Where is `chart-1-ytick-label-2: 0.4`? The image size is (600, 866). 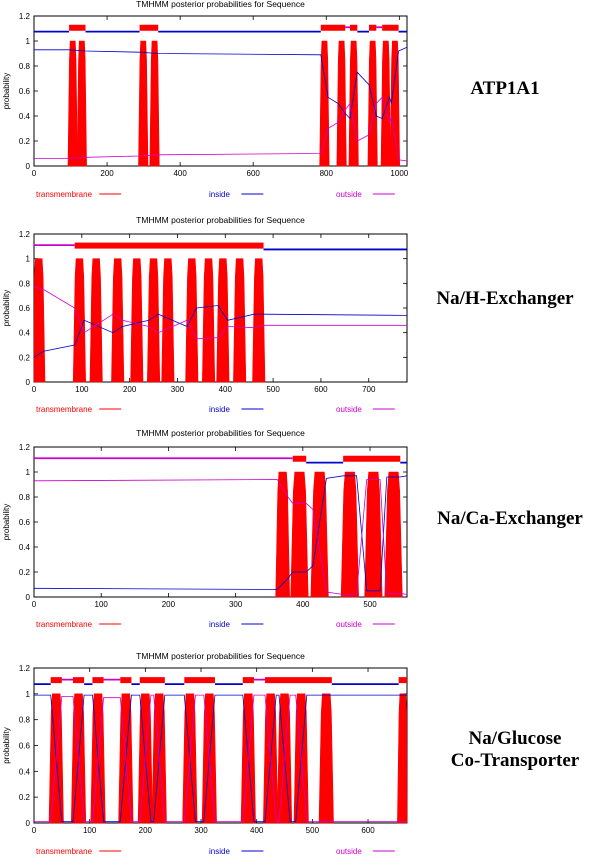 chart-1-ytick-label-2: 0.4 is located at coordinates (25, 116).